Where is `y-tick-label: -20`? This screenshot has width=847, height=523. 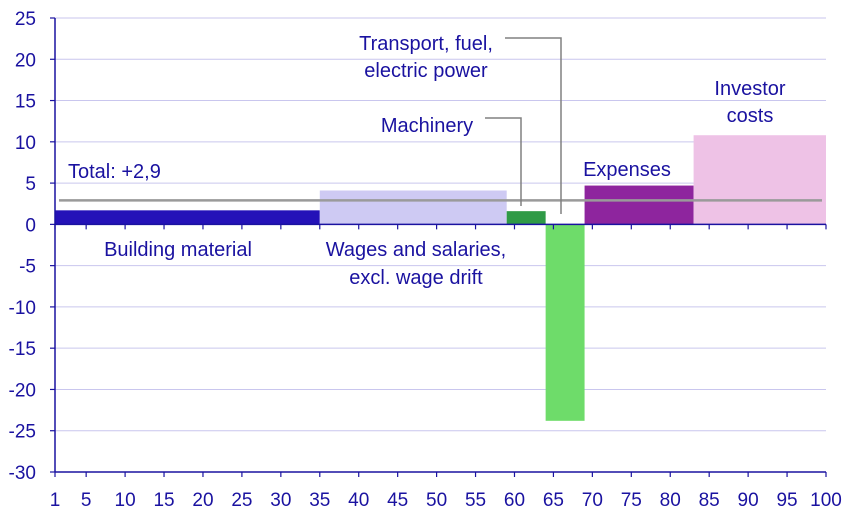
y-tick-label: -20 is located at coordinates (22, 390).